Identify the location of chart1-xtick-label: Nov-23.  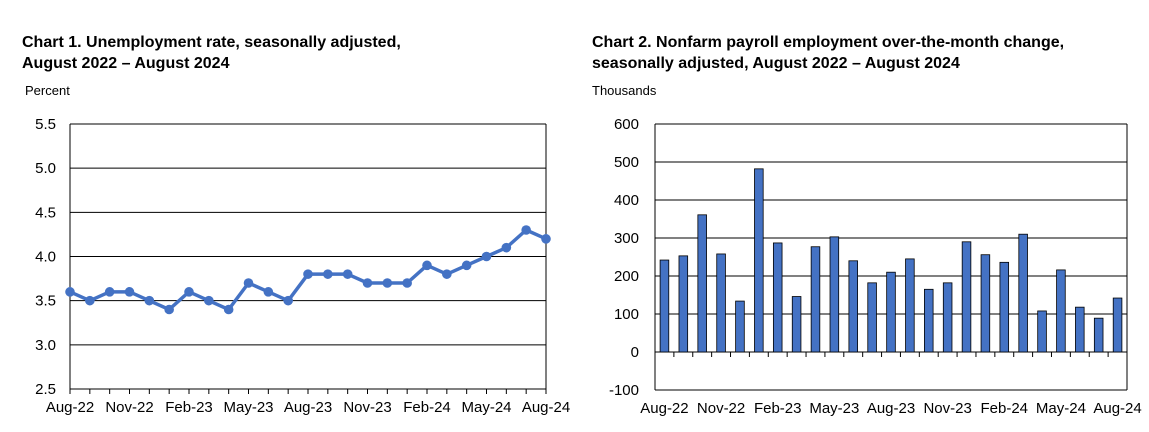
(367, 407).